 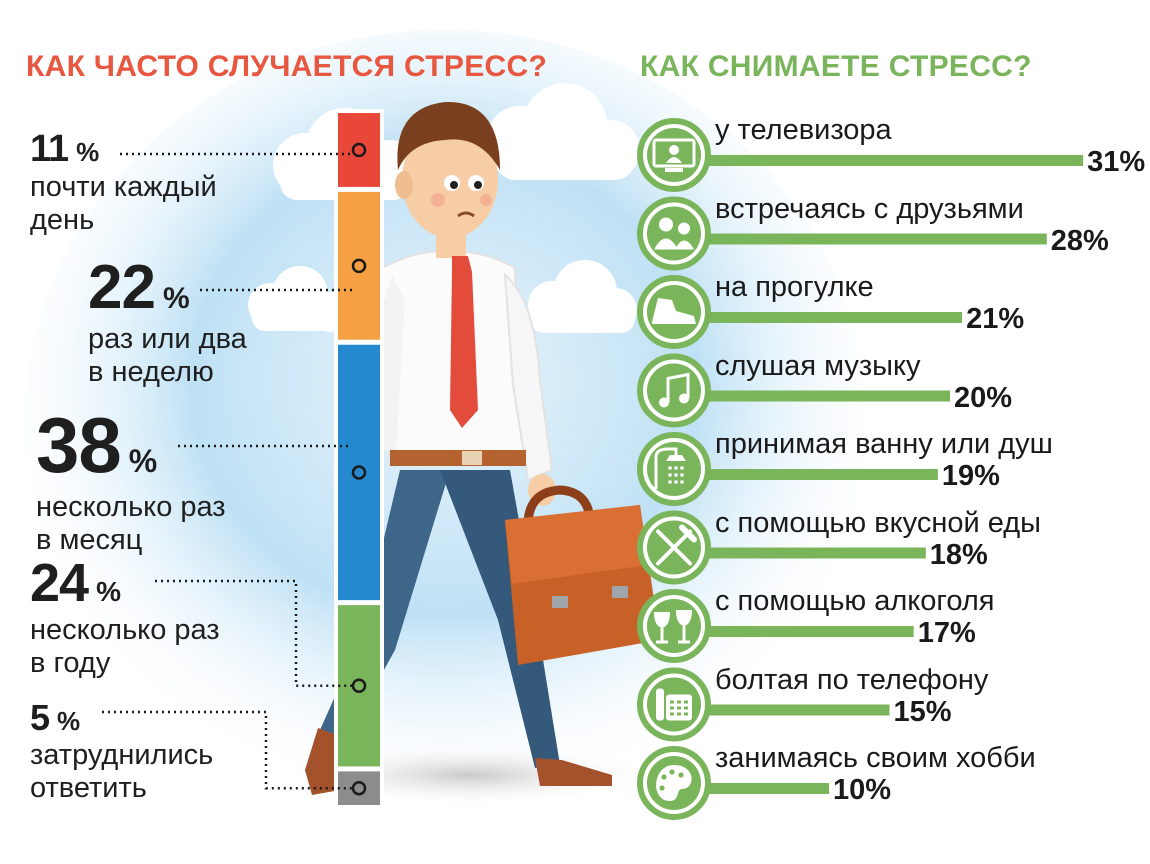 I want to click on briefcase, so click(x=582, y=575).